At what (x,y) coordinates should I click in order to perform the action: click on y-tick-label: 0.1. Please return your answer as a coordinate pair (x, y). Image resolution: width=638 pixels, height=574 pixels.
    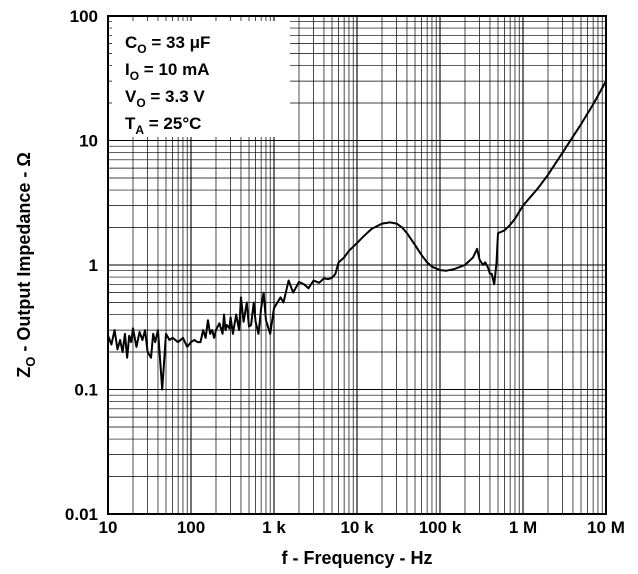
    Looking at the image, I should click on (86, 390).